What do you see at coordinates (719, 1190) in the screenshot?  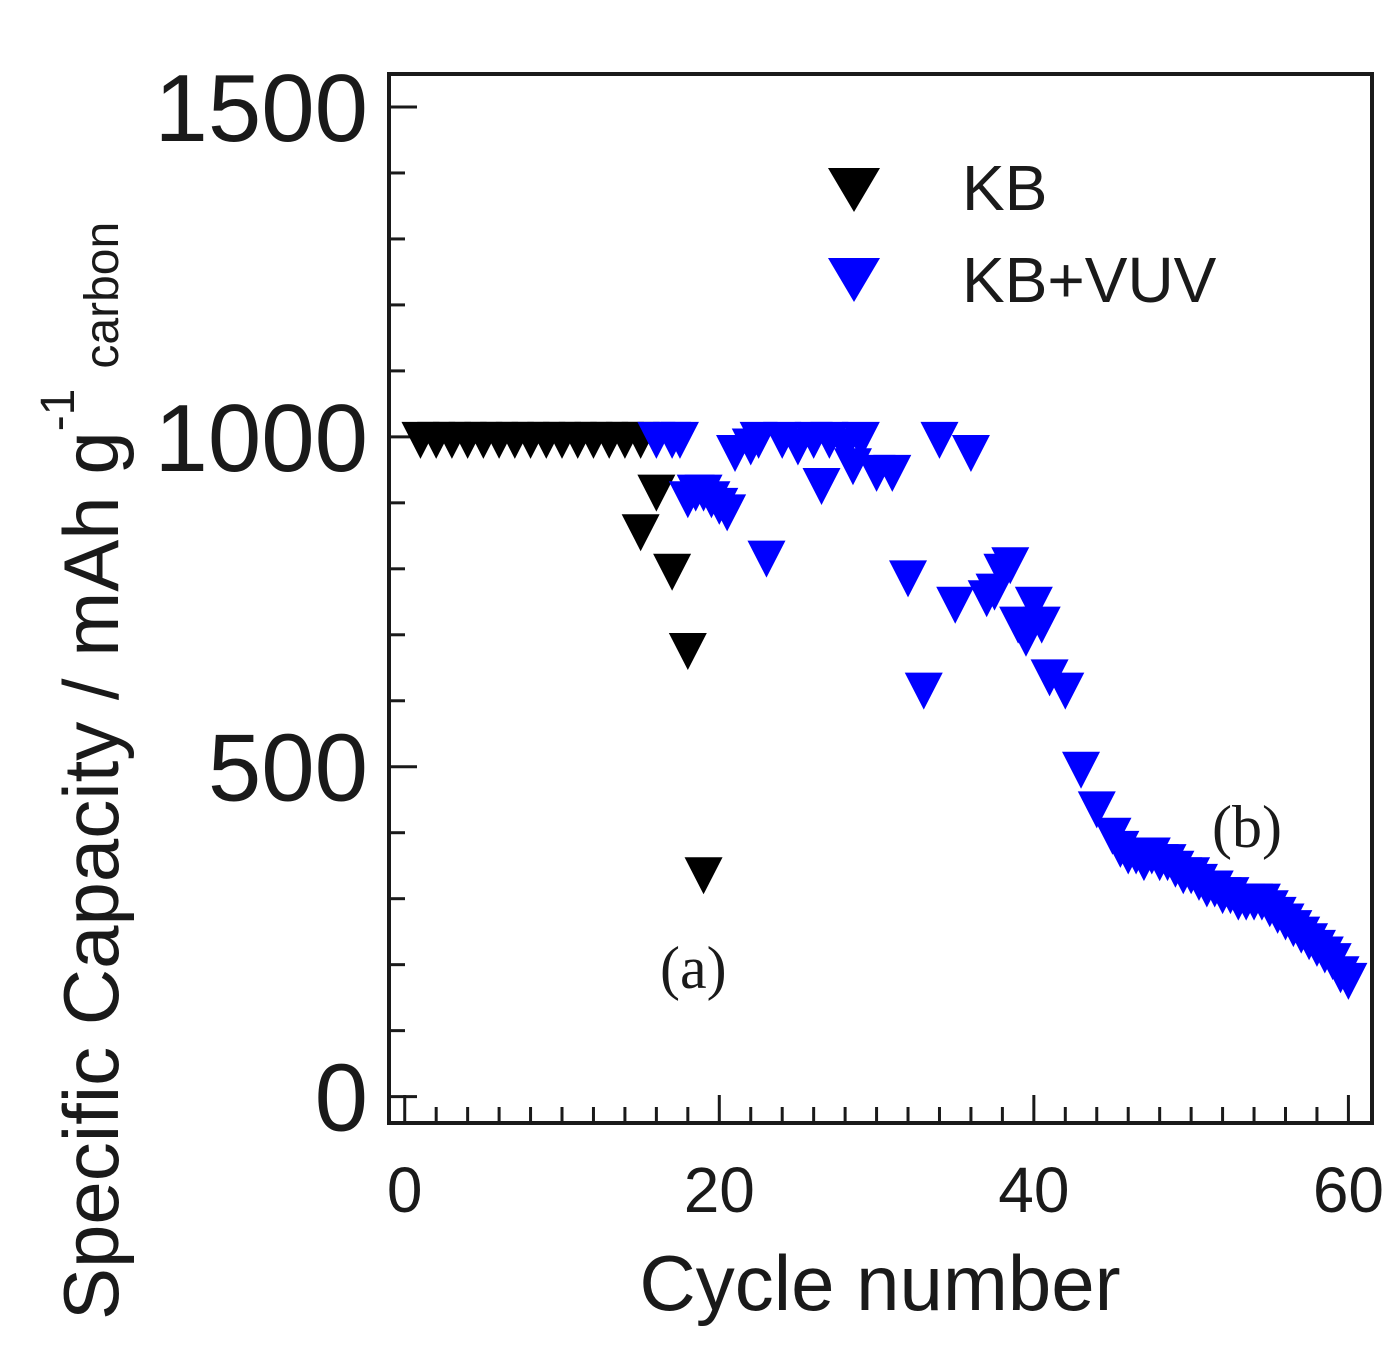 I see `x-tick-label: 20` at bounding box center [719, 1190].